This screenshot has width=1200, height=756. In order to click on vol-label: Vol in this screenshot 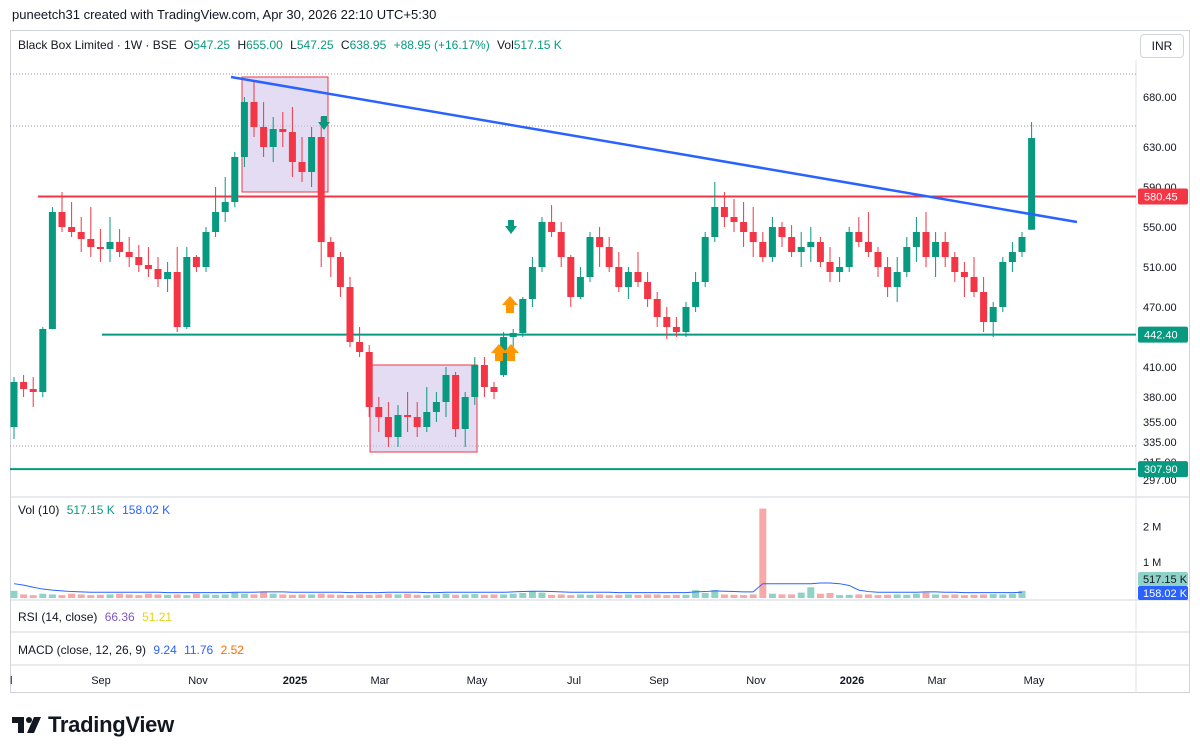, I will do `click(505, 45)`.